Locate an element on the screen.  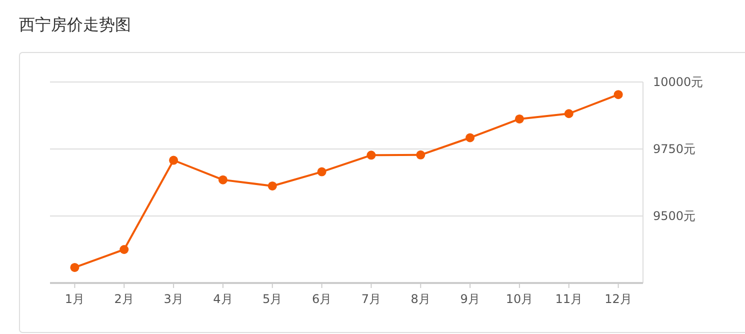
xtick: 4月 is located at coordinates (223, 299).